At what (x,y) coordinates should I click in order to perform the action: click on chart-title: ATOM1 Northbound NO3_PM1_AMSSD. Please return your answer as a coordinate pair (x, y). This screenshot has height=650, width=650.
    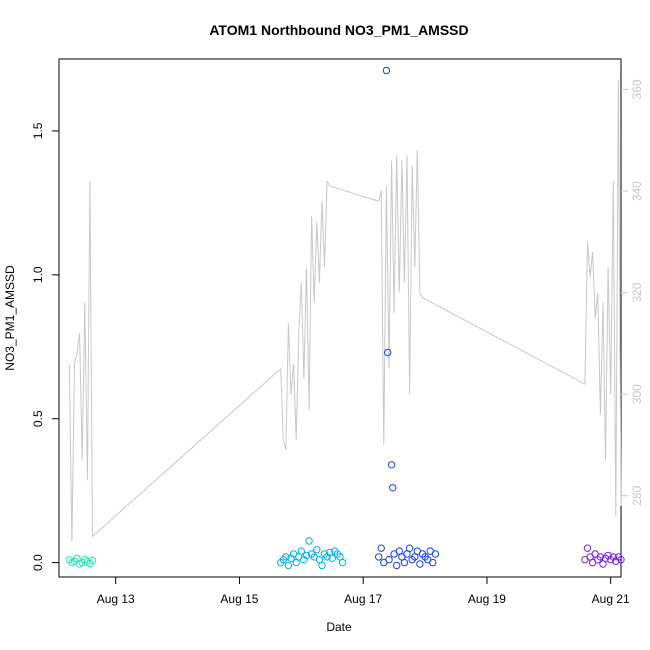
    Looking at the image, I should click on (338, 30).